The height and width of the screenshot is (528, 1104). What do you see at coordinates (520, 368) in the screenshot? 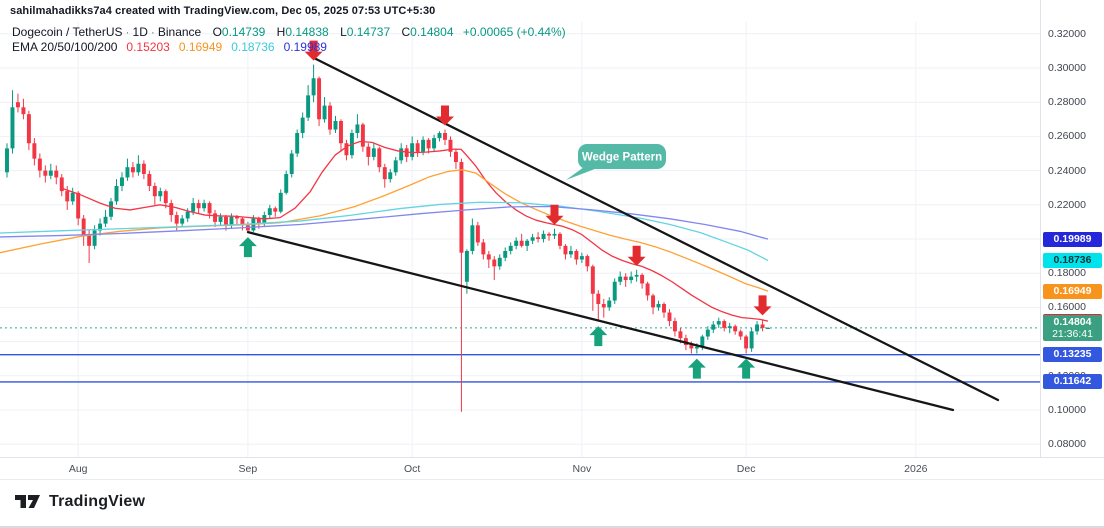
I see `horizontal-ray-lines` at bounding box center [520, 368].